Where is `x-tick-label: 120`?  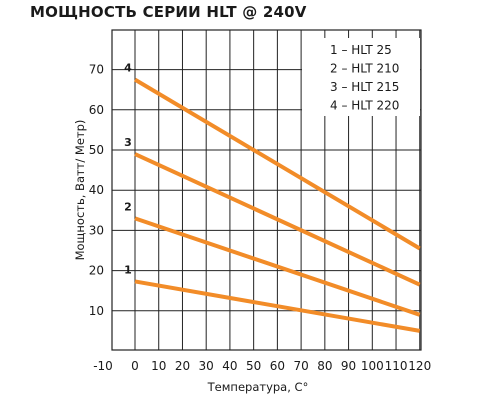 x-tick-label: 120 is located at coordinates (419, 366).